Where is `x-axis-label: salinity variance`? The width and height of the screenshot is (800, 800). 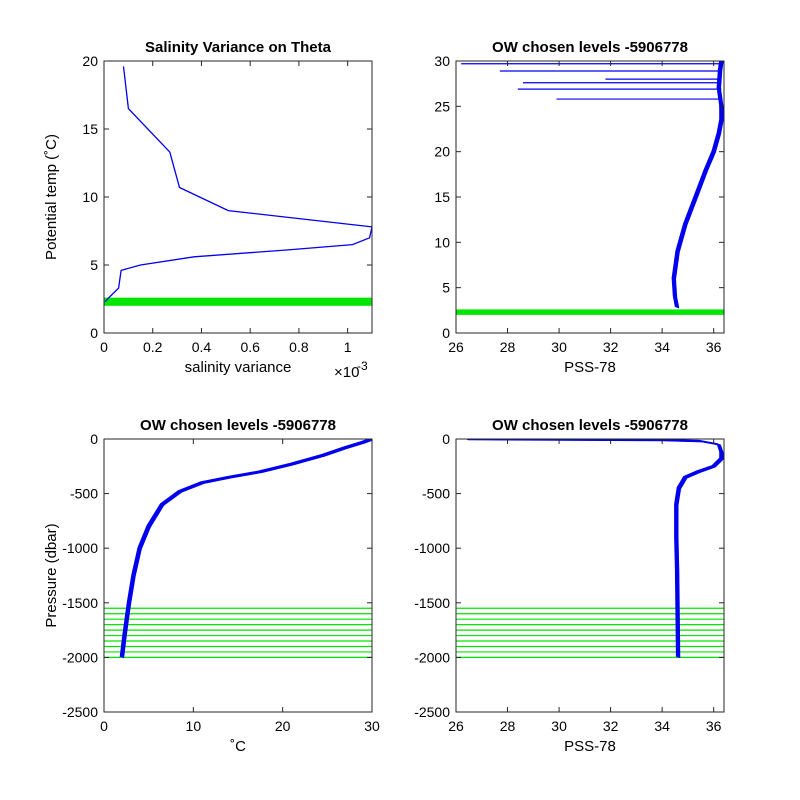 x-axis-label: salinity variance is located at coordinates (238, 367).